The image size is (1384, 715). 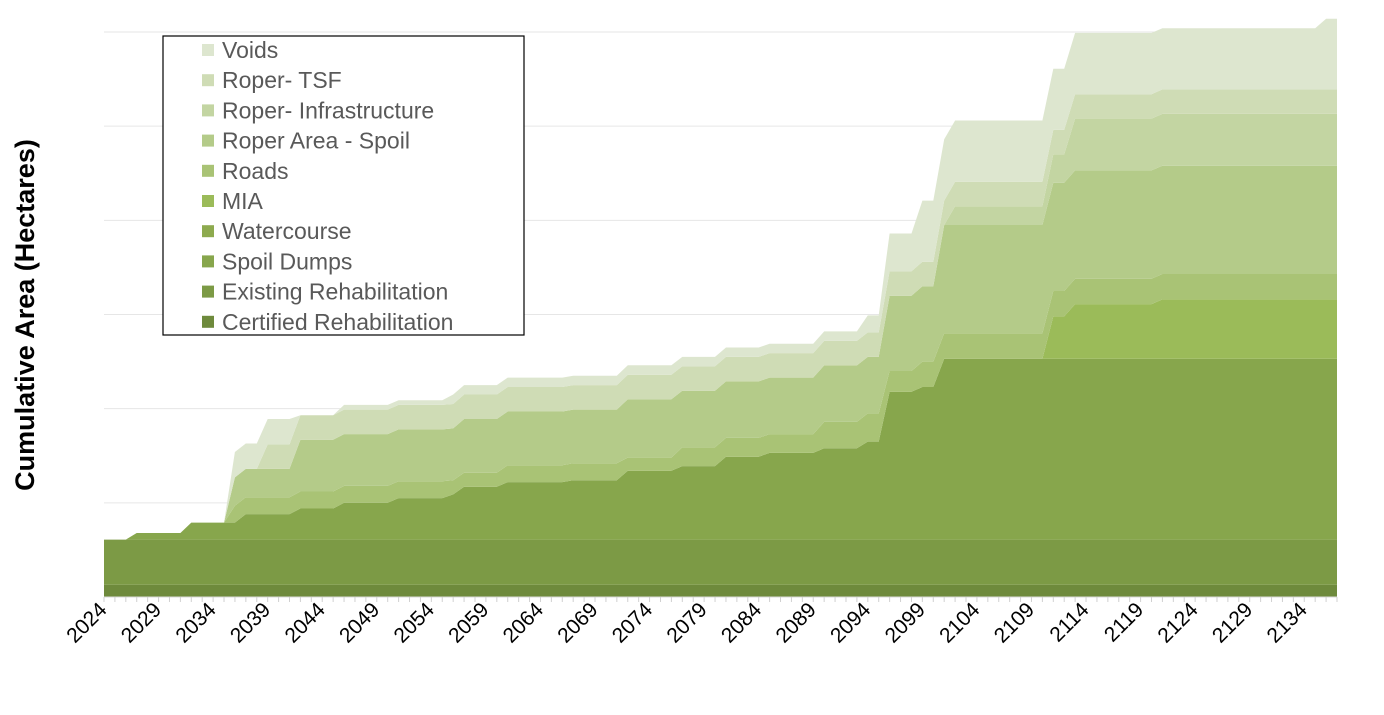 I want to click on legend-label: Roper- TSF, so click(x=282, y=80).